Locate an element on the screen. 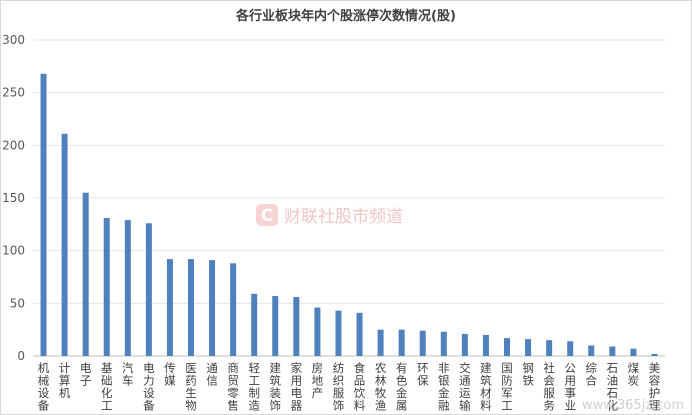  x-tick-label: 环保 is located at coordinates (423, 374).